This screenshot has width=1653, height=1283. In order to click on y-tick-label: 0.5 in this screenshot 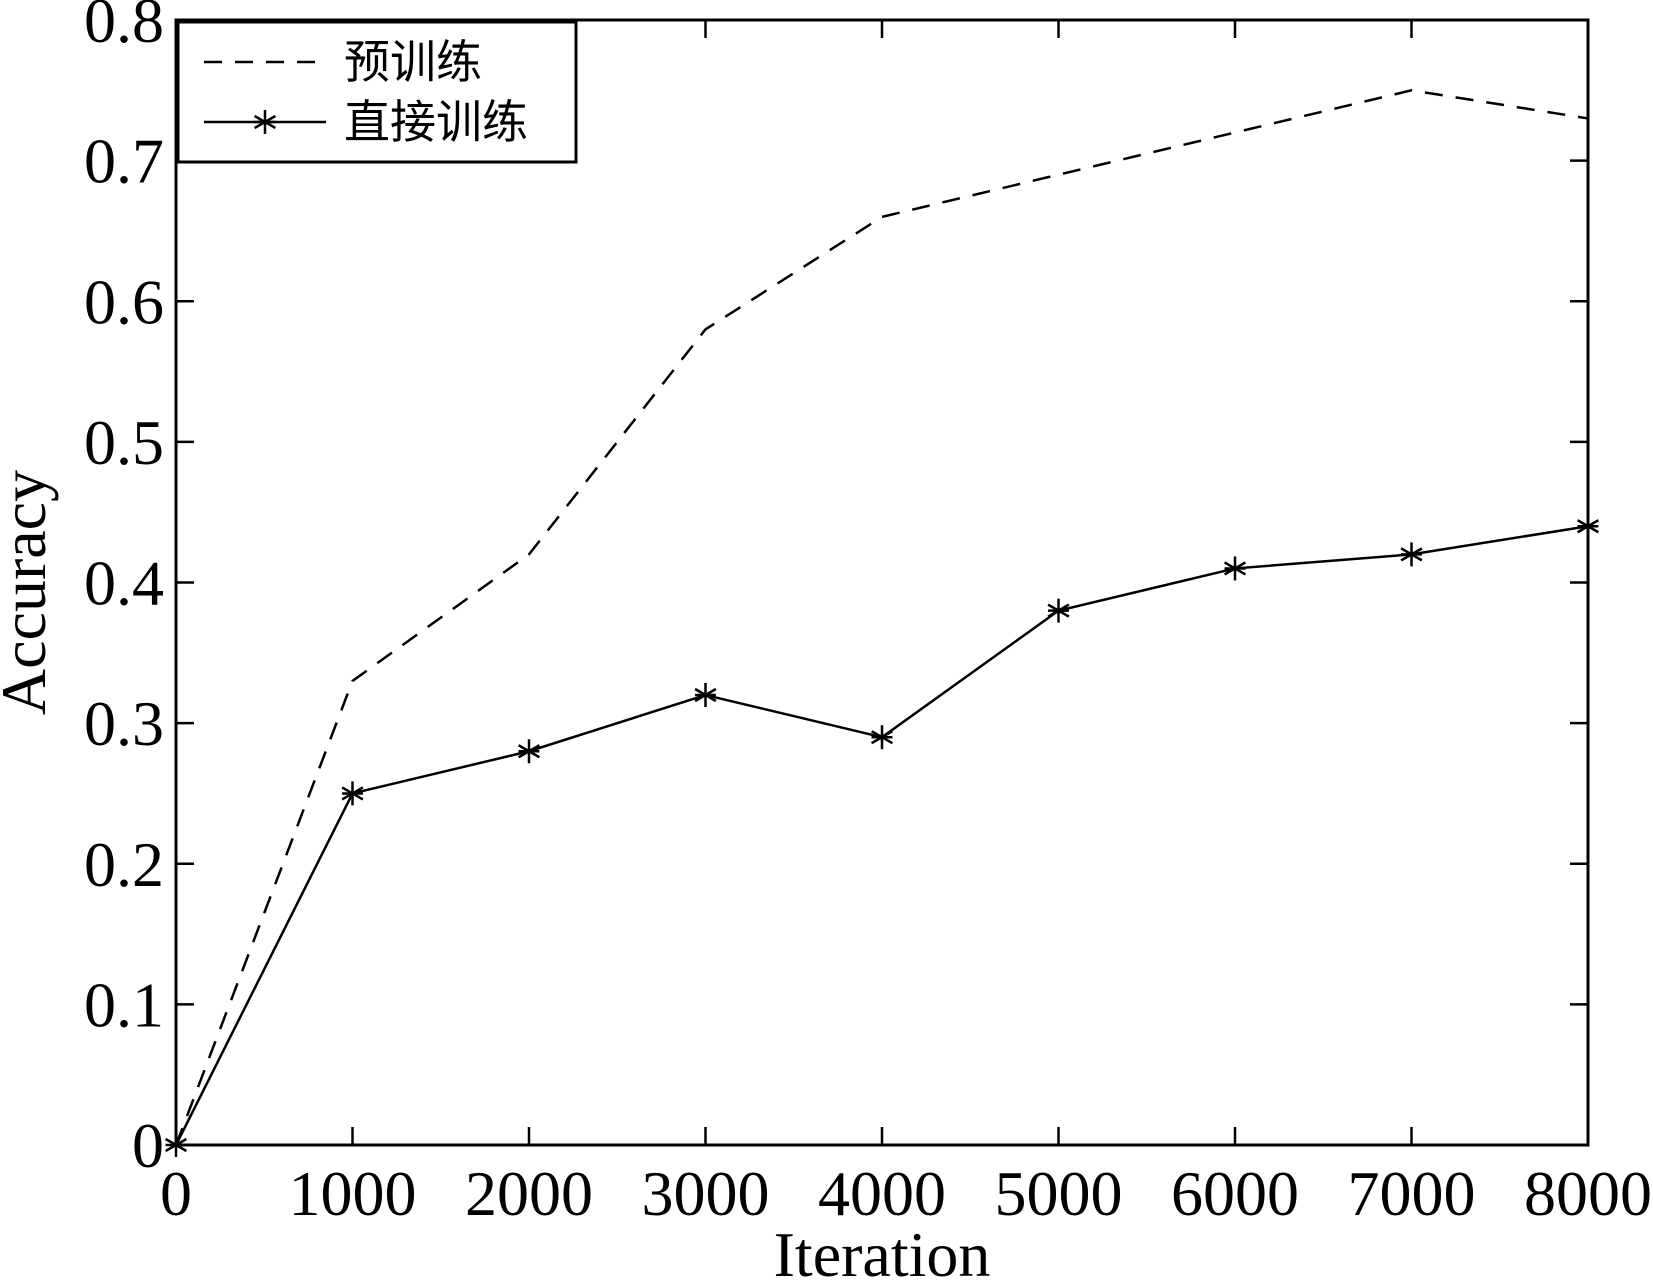, I will do `click(124, 442)`.